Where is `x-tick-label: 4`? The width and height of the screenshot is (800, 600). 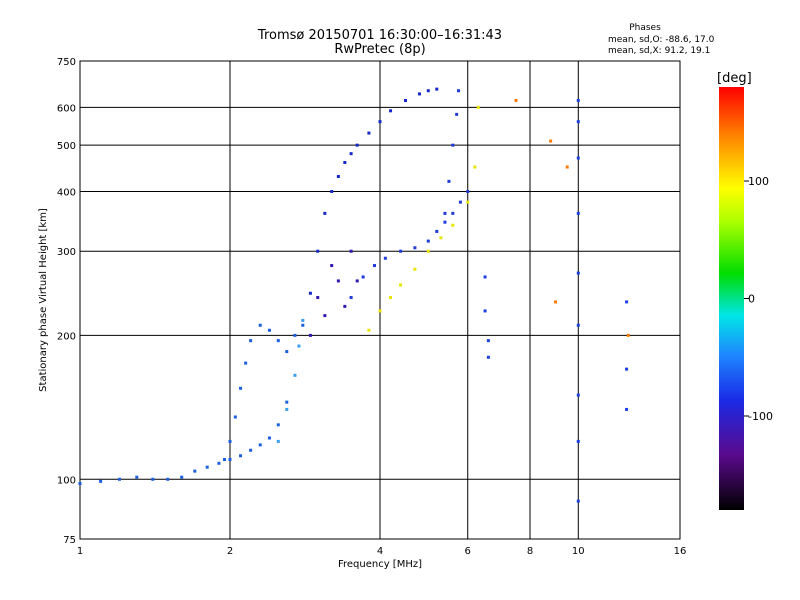
x-tick-label: 4 is located at coordinates (380, 551).